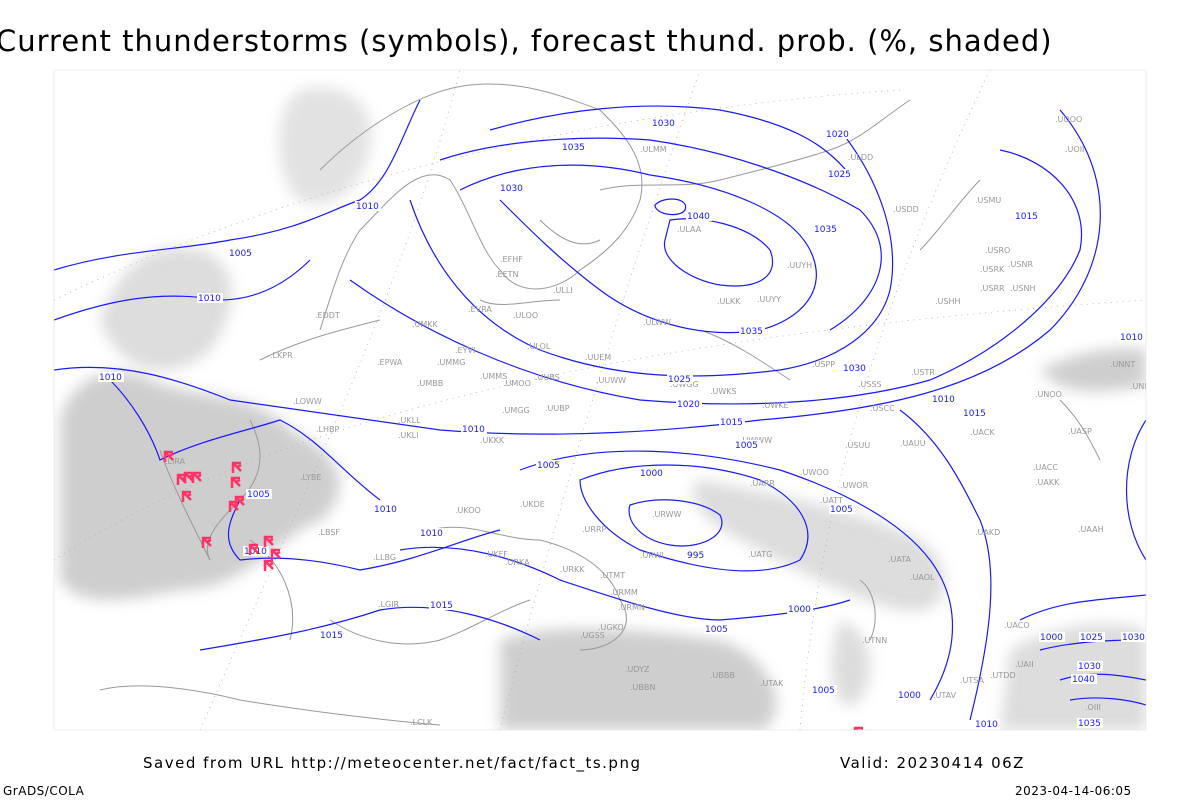 This screenshot has width=1200, height=800. I want to click on software-credit: GrADS/COLA, so click(44, 791).